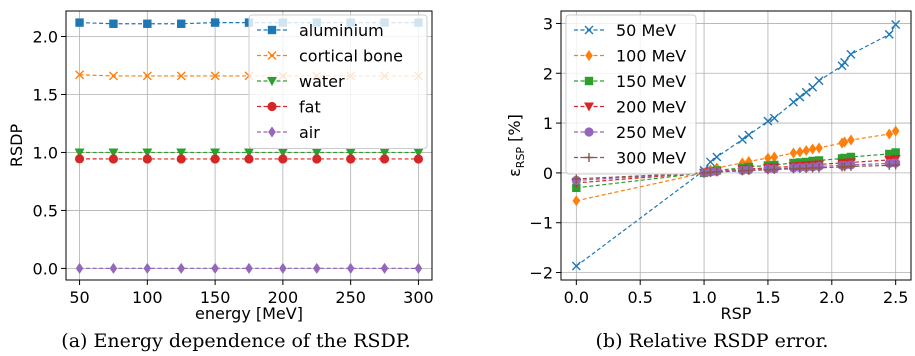 This screenshot has width=915, height=356. I want to click on legend-marker-300-mev, so click(589, 157).